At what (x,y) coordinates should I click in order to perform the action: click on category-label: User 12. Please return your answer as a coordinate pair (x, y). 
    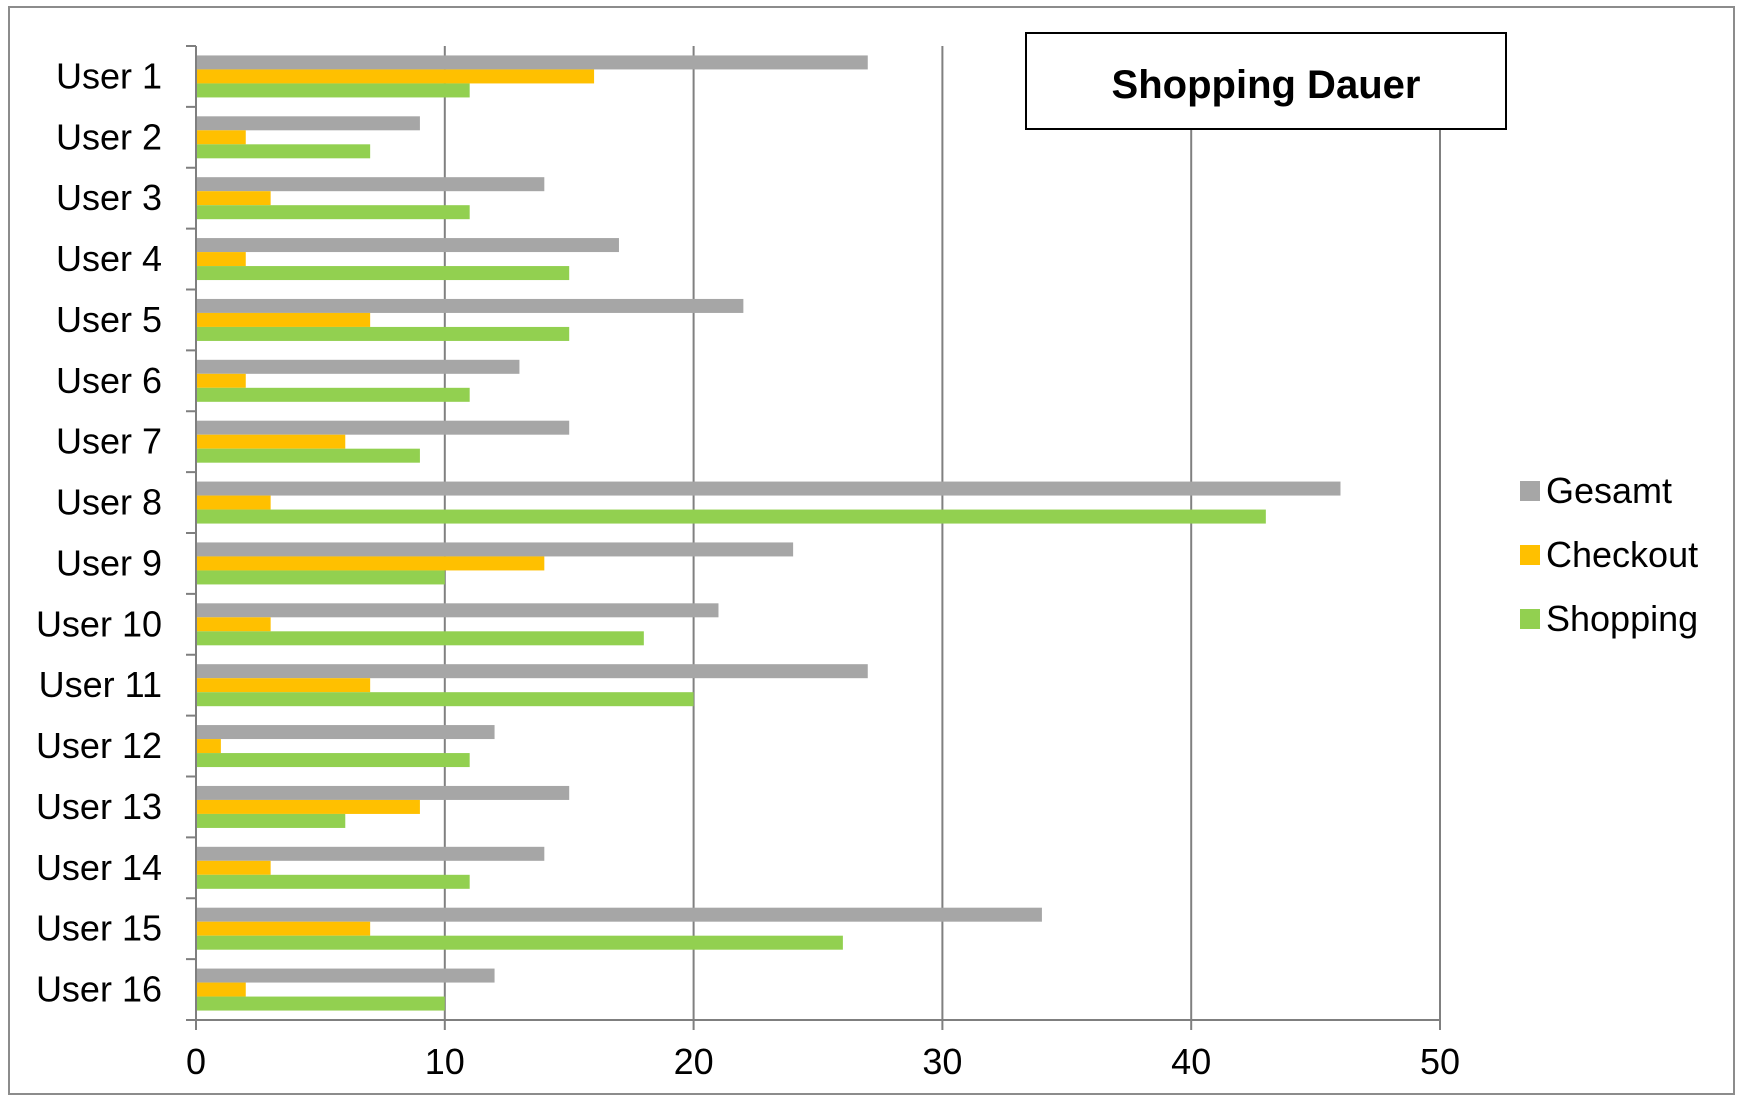
    Looking at the image, I should click on (99, 745).